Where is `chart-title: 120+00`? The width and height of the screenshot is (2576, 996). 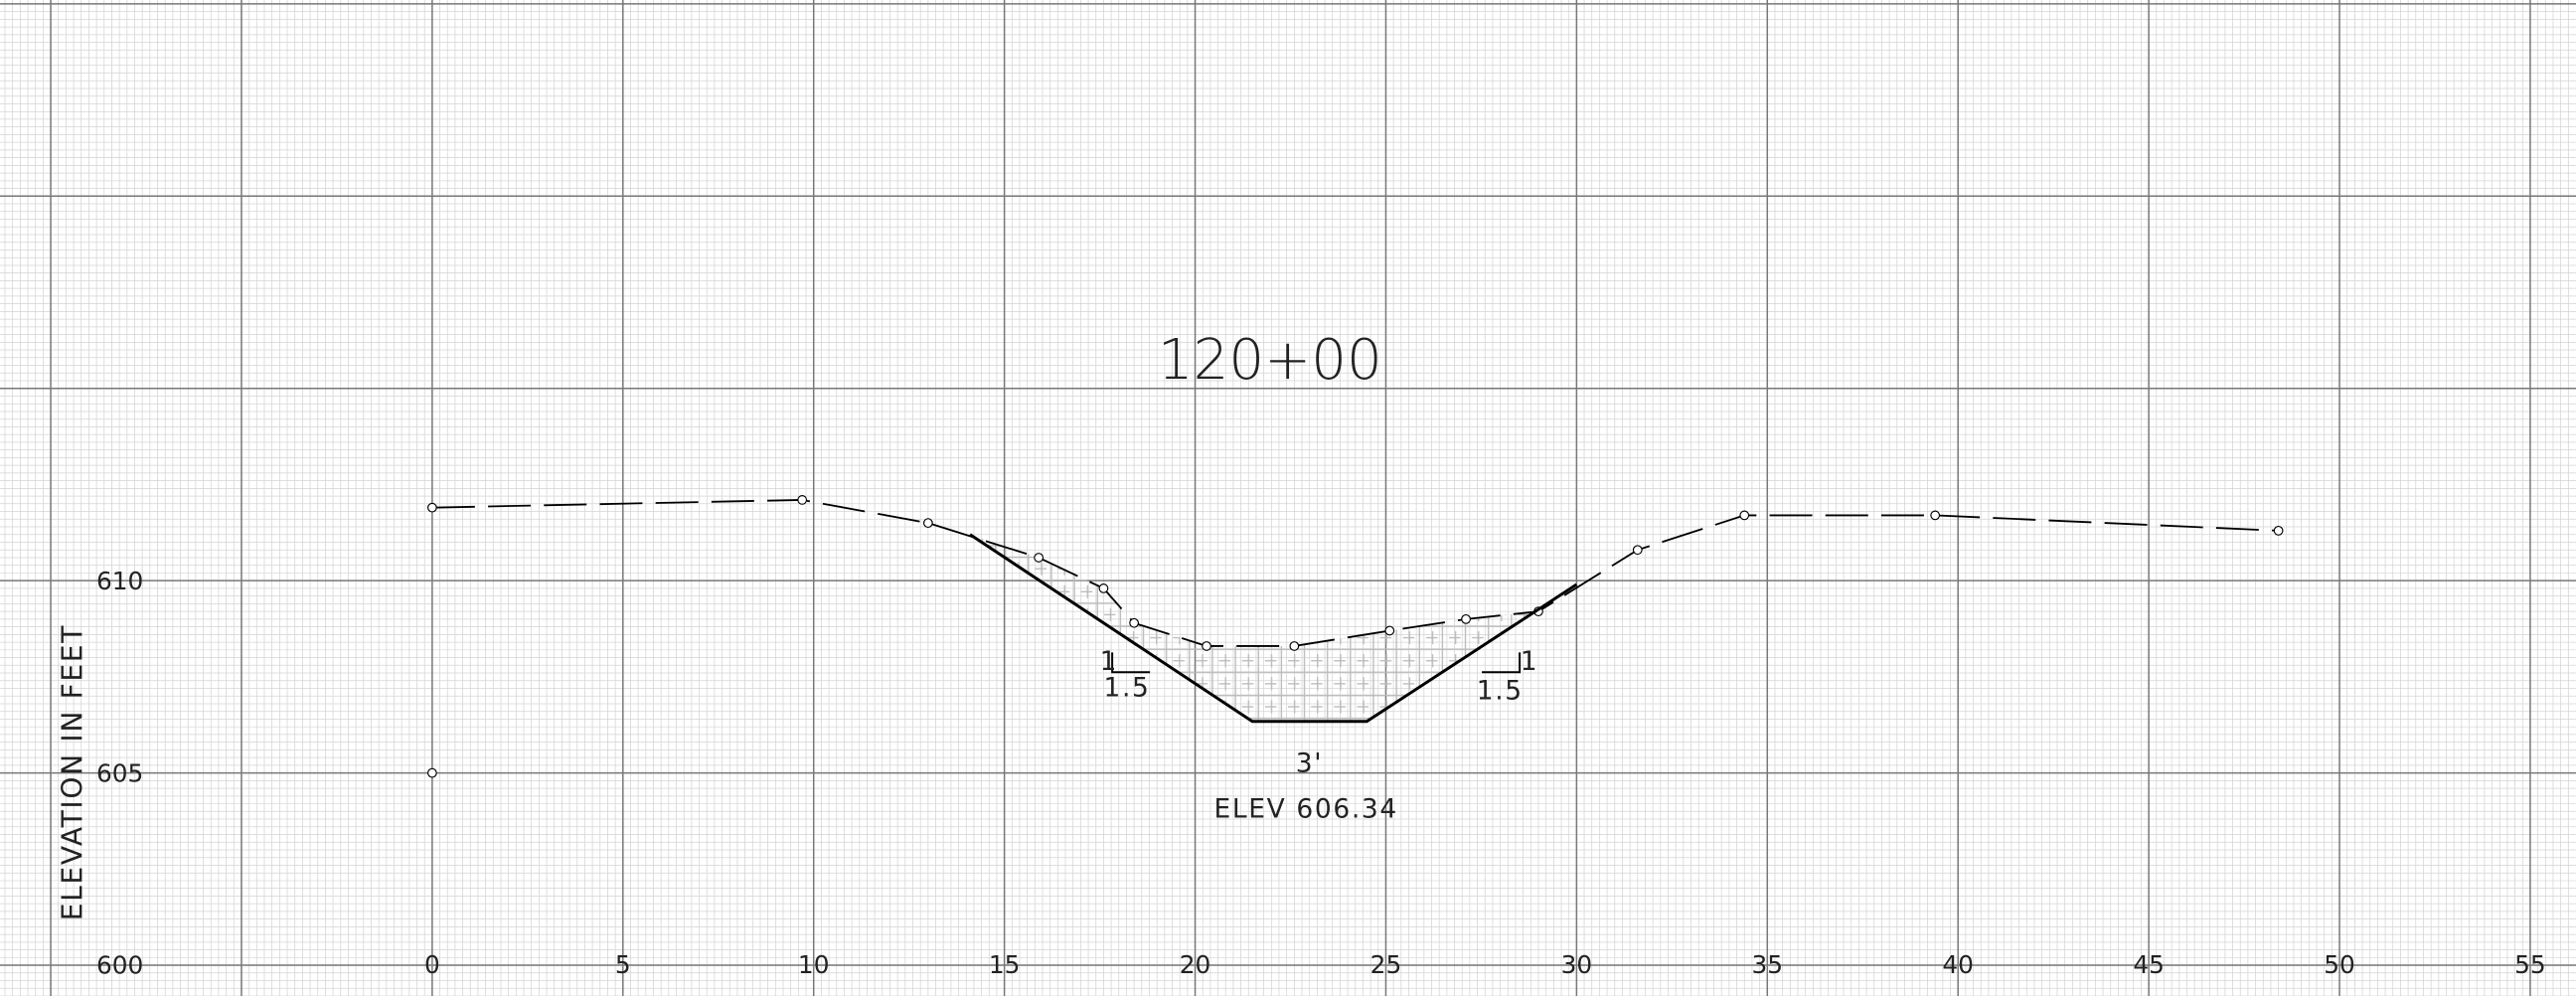
chart-title: 120+00 is located at coordinates (1270, 360).